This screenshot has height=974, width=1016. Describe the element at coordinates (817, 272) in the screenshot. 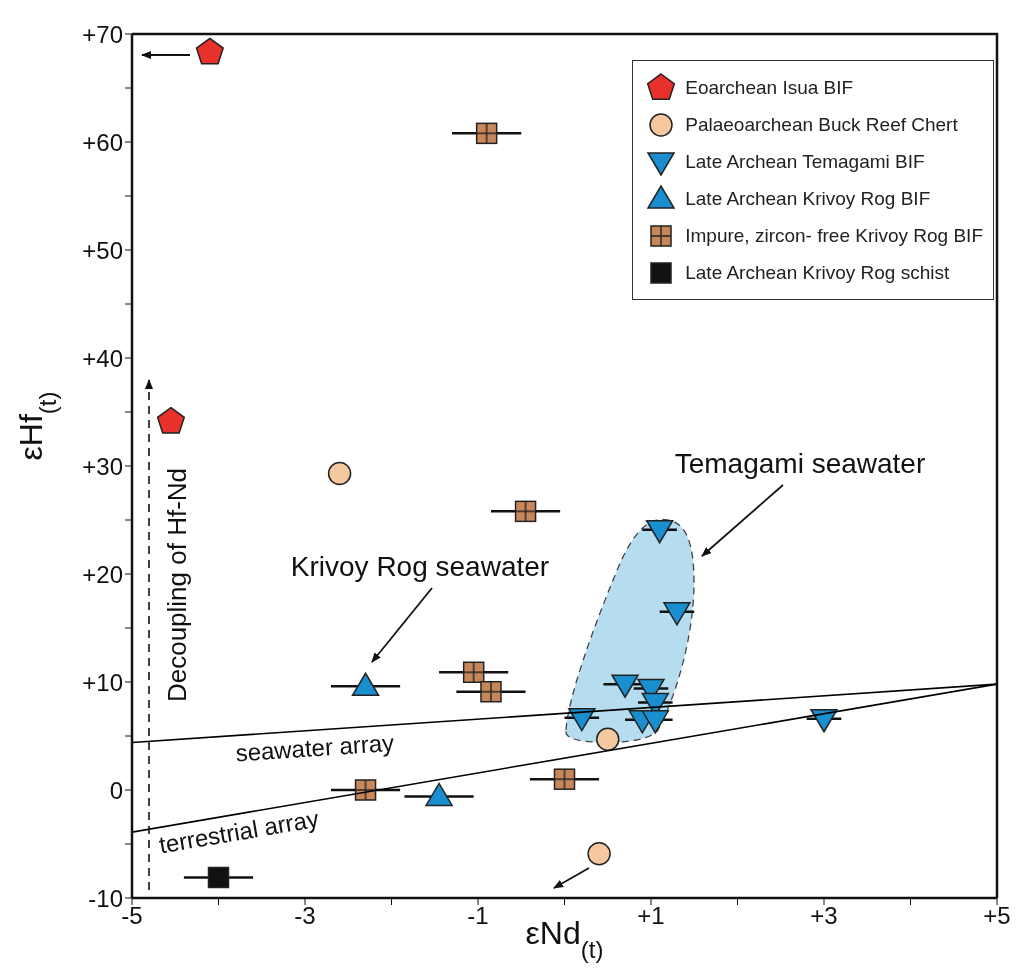

I see `legend-label: Late Archean Krivoy Rog schist` at that location.